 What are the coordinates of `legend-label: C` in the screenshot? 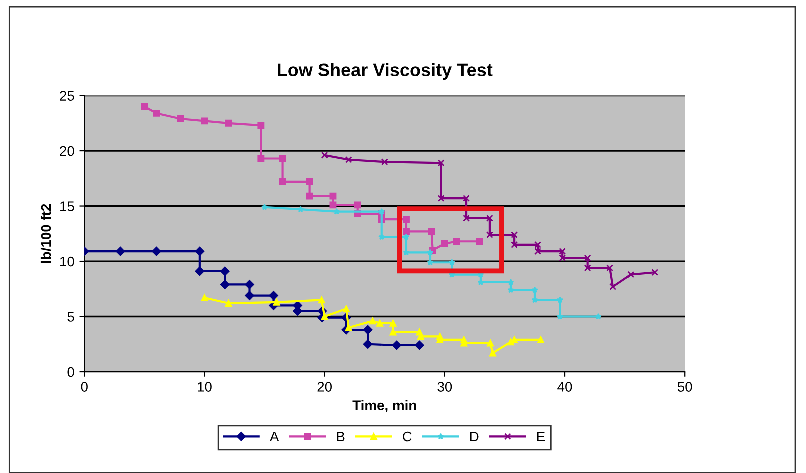 It's located at (407, 437).